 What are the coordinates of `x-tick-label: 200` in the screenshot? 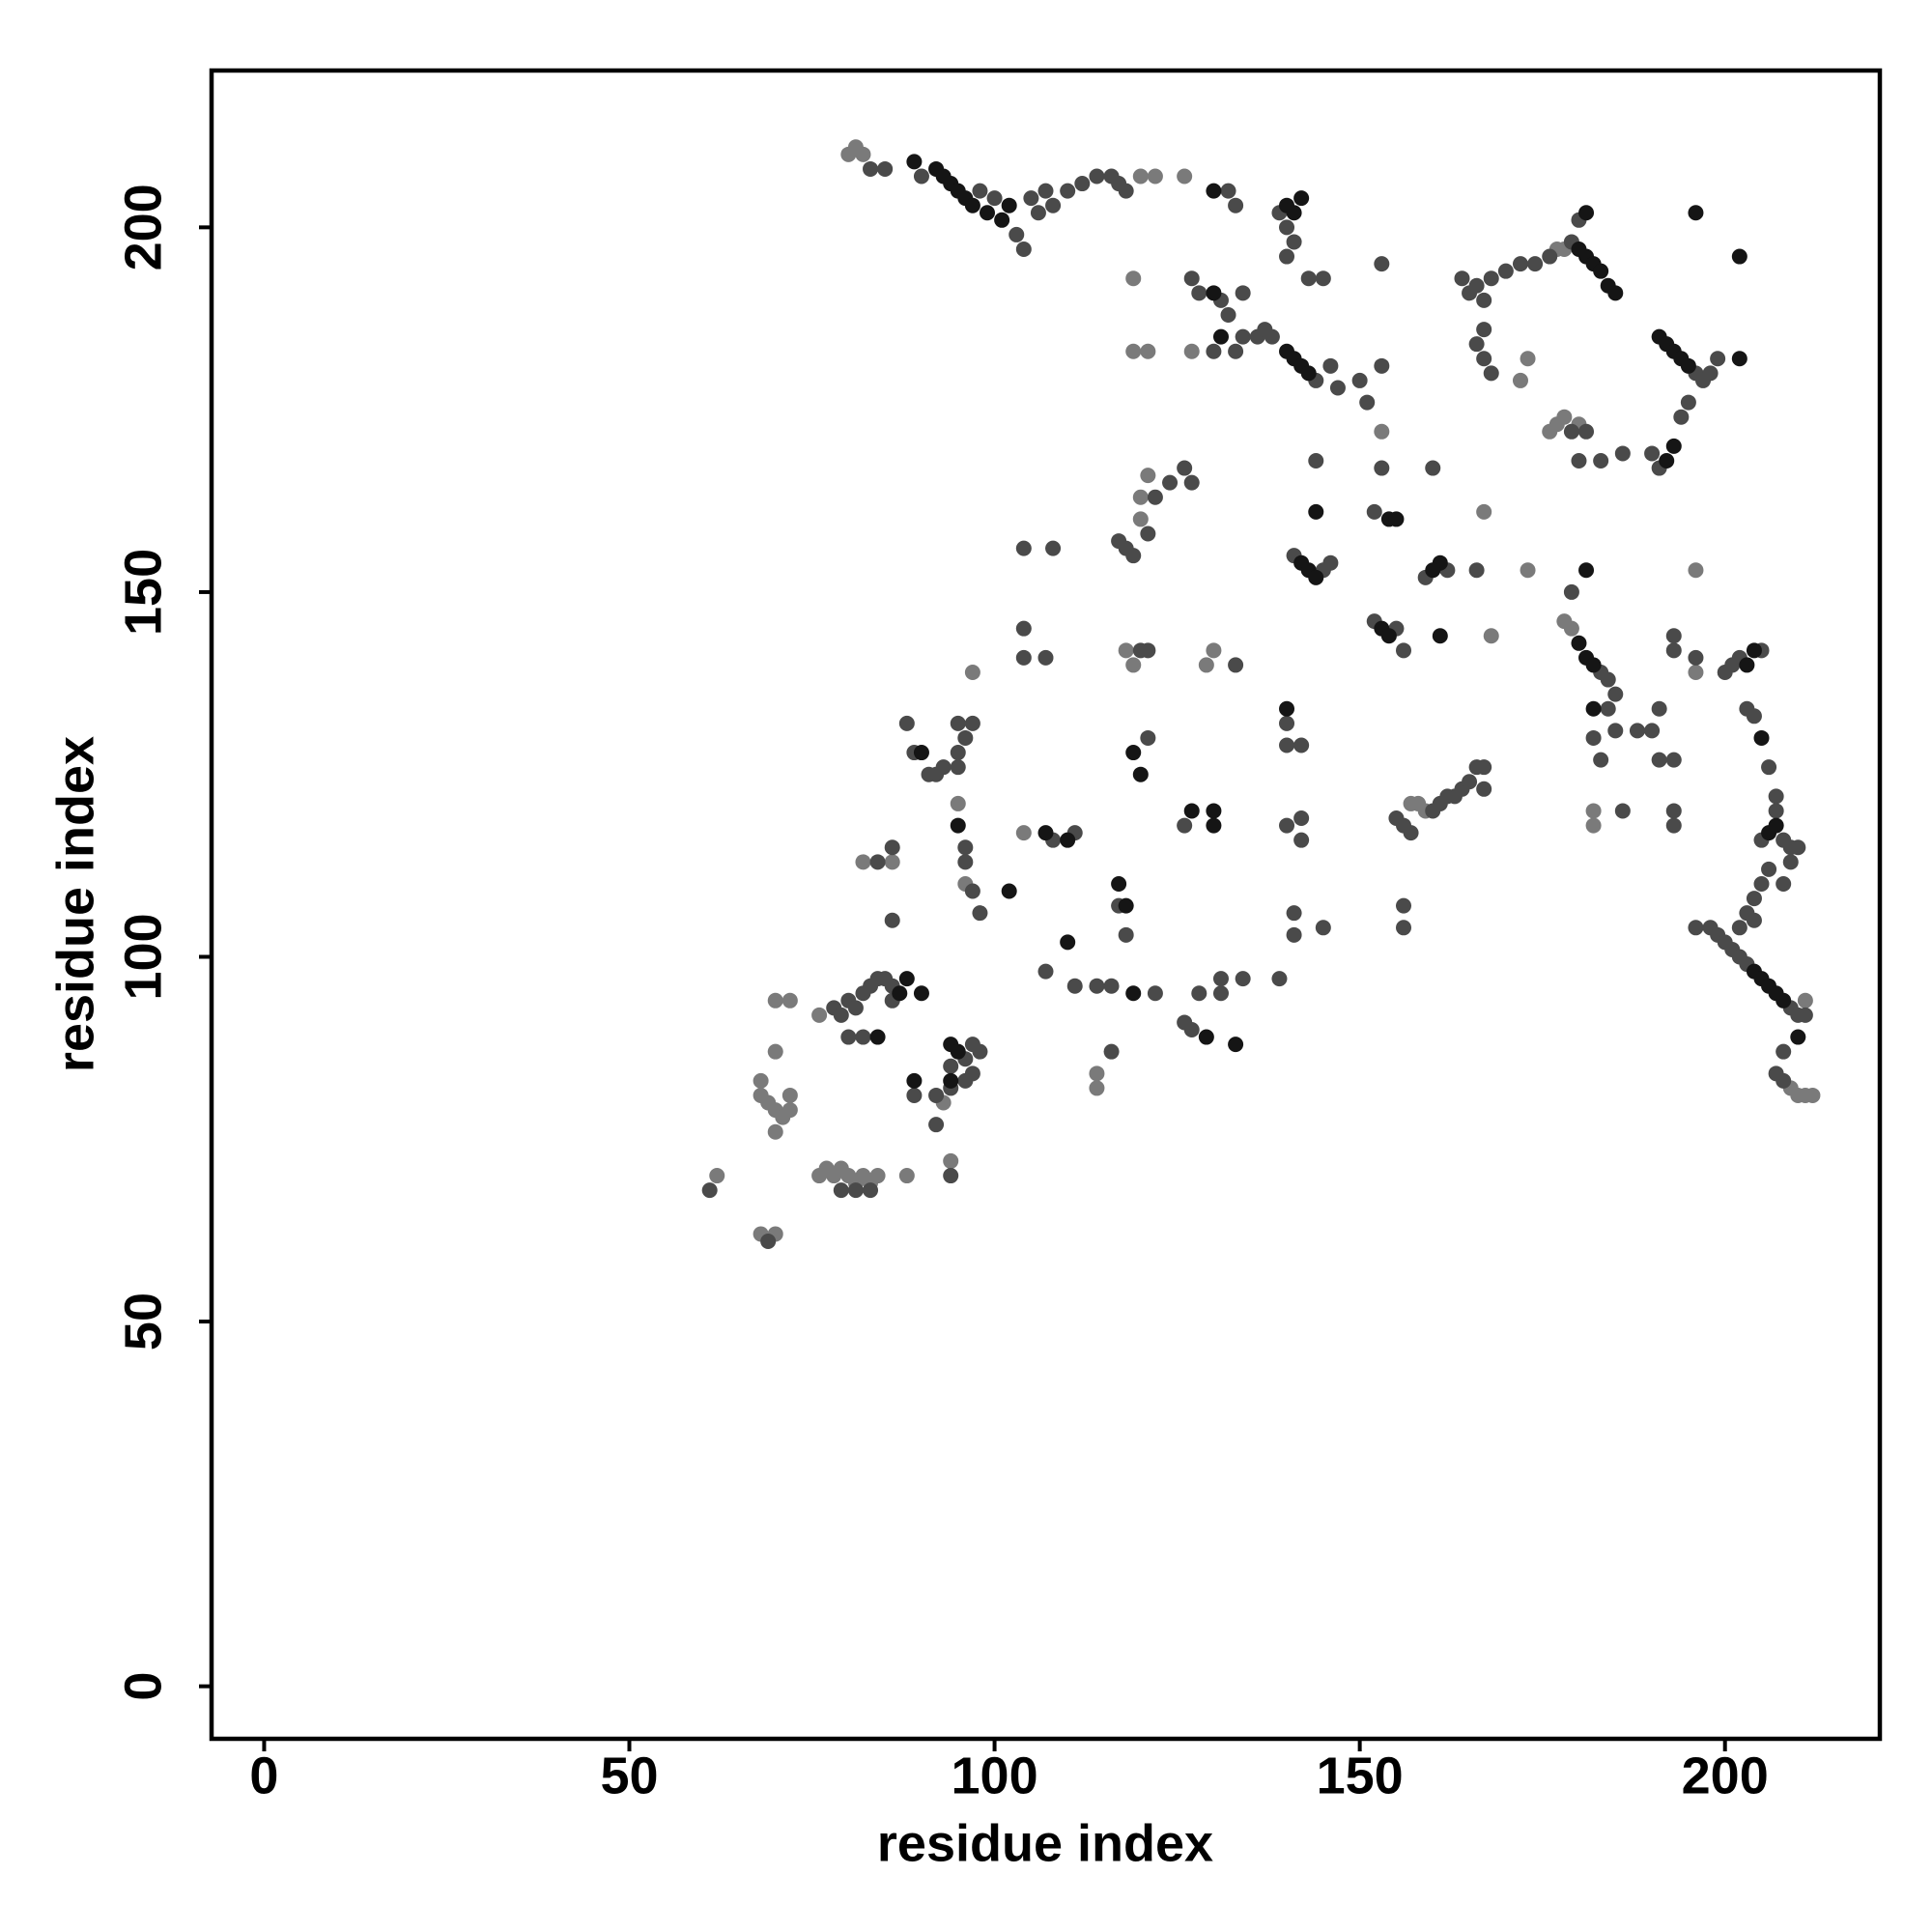 It's located at (1725, 1775).